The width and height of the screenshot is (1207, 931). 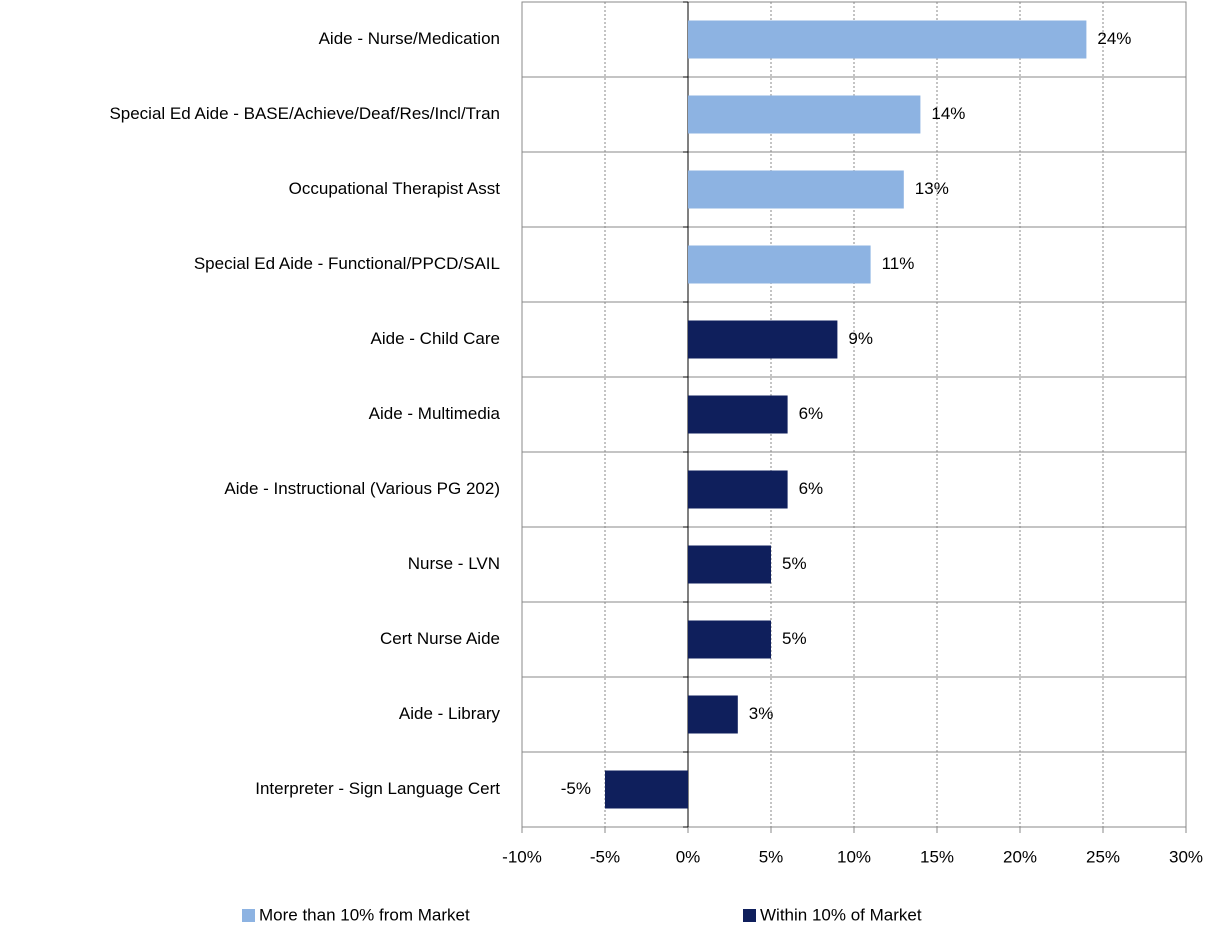 What do you see at coordinates (932, 188) in the screenshot?
I see `data-label: 13%` at bounding box center [932, 188].